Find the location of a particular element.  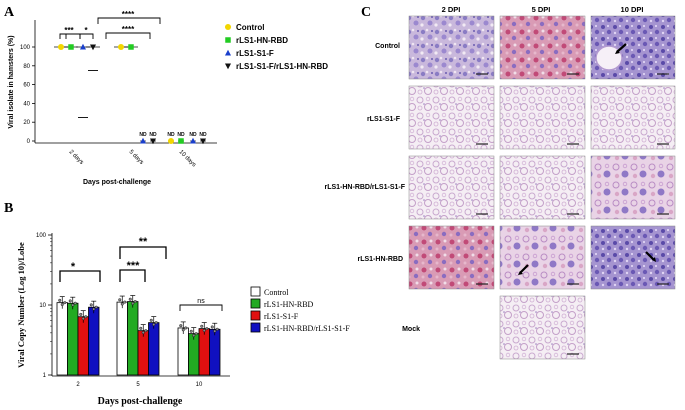

row-label: rLS1-HN-RBD/rLS1-S1-F is located at coordinates (364, 187).